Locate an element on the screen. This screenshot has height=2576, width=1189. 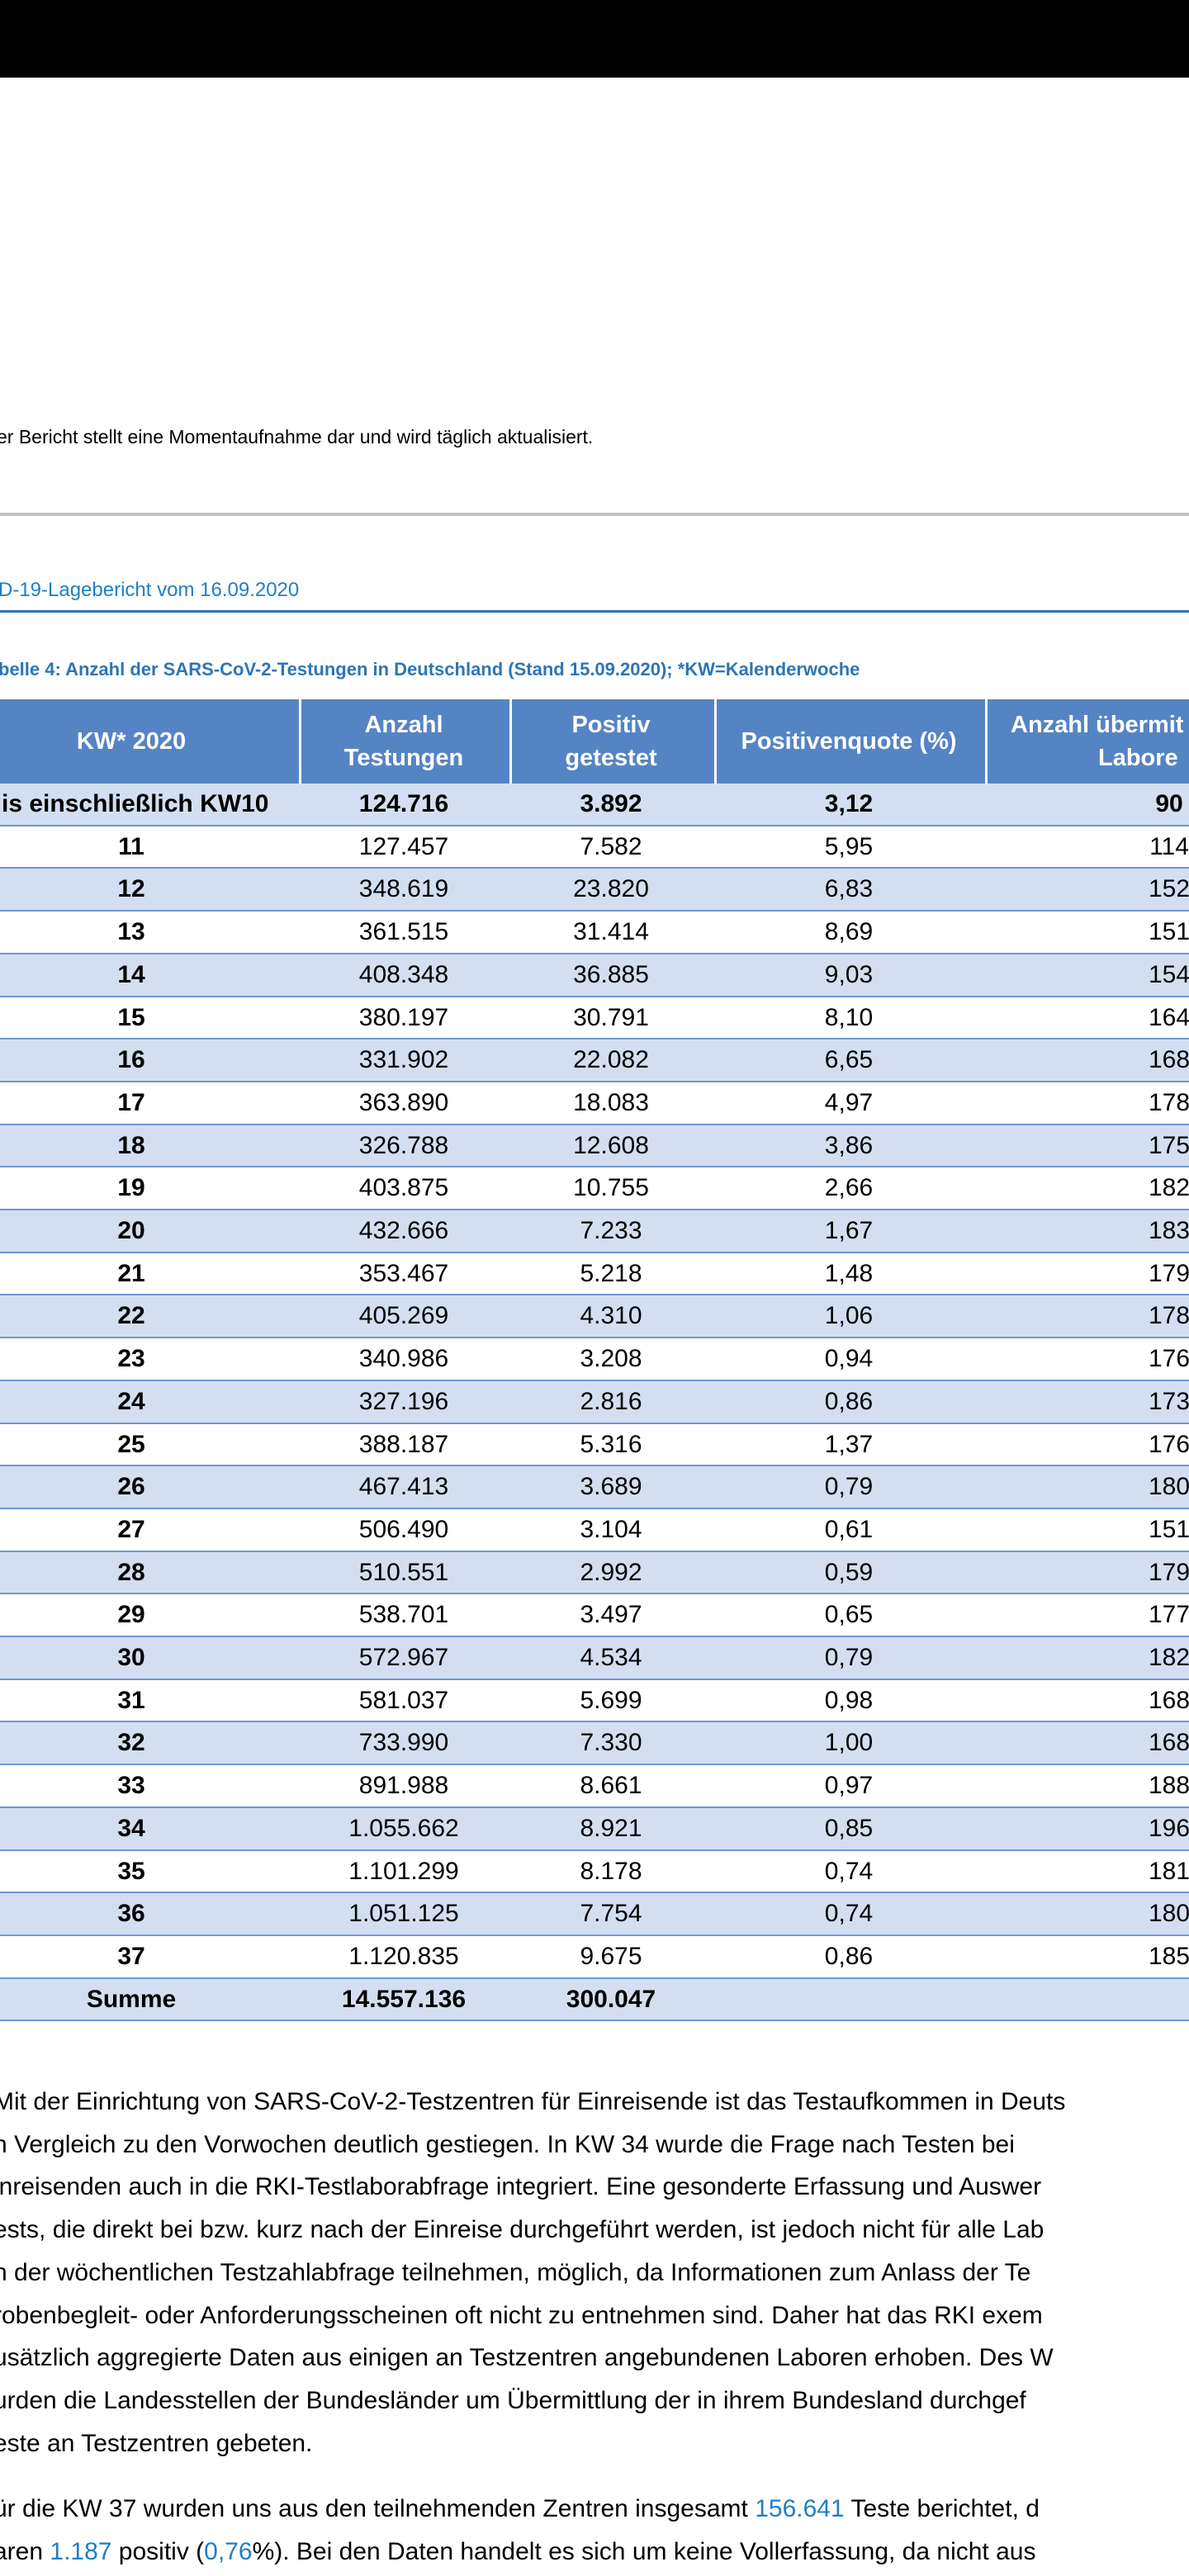
table-cell: 26 is located at coordinates (131, 1487).